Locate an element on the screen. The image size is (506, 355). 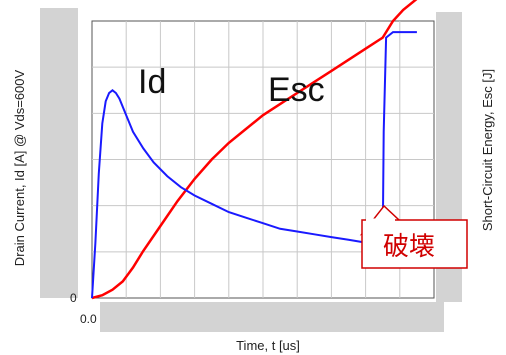
tick-label-y-origin: 0 is located at coordinates (73, 298).